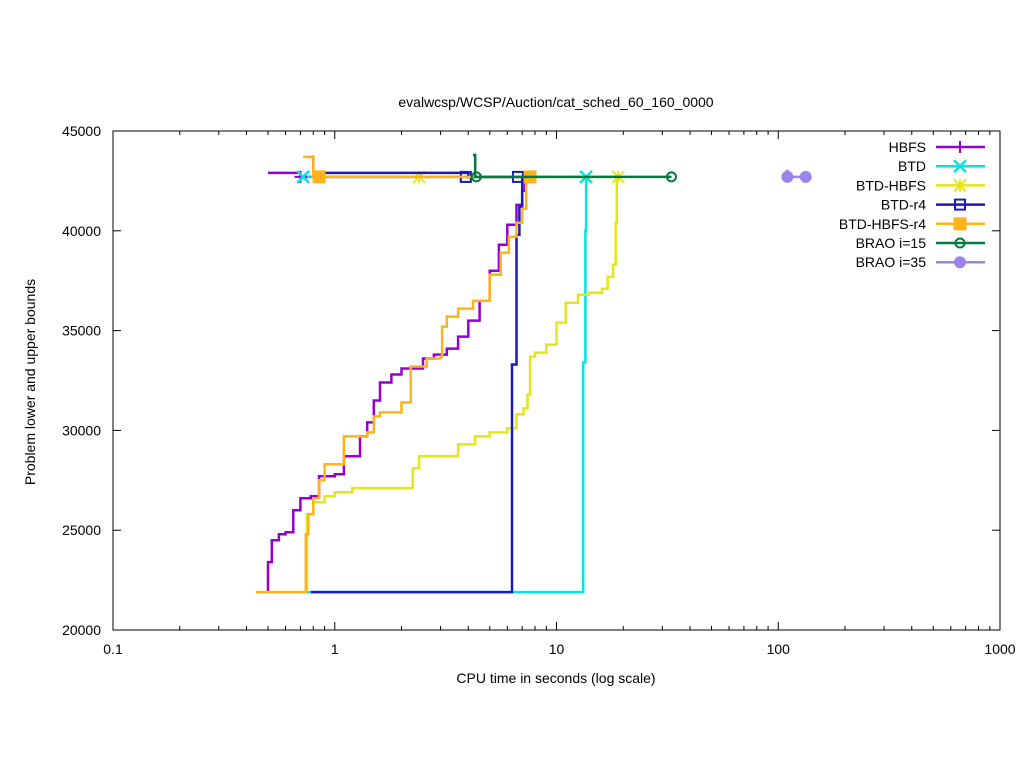  Describe the element at coordinates (907, 147) in the screenshot. I see `legend-label-hbfs: HBFS` at that location.